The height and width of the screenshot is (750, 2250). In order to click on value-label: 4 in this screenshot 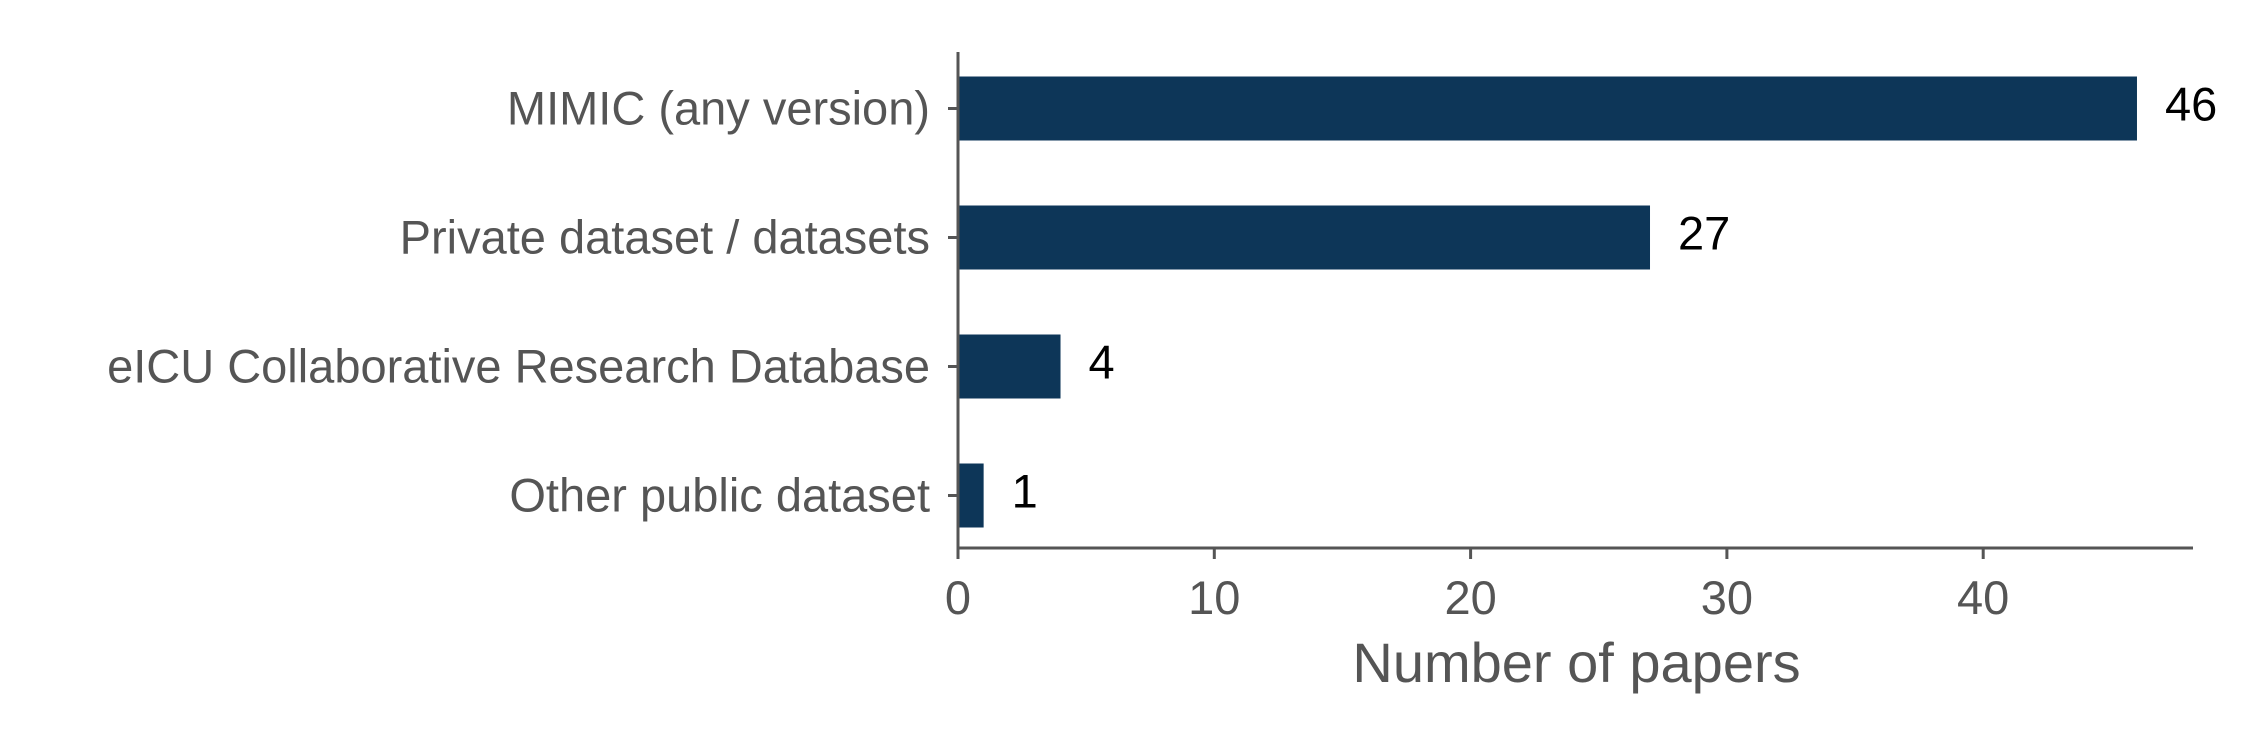, I will do `click(1102, 362)`.